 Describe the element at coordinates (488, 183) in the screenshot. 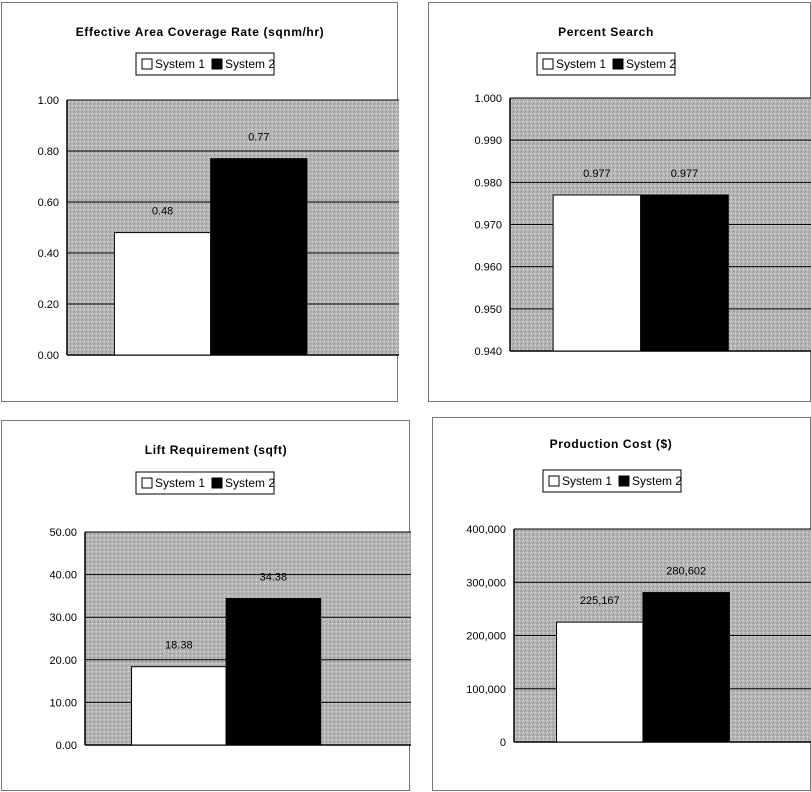

I see `y-tick-label: 0.980` at that location.